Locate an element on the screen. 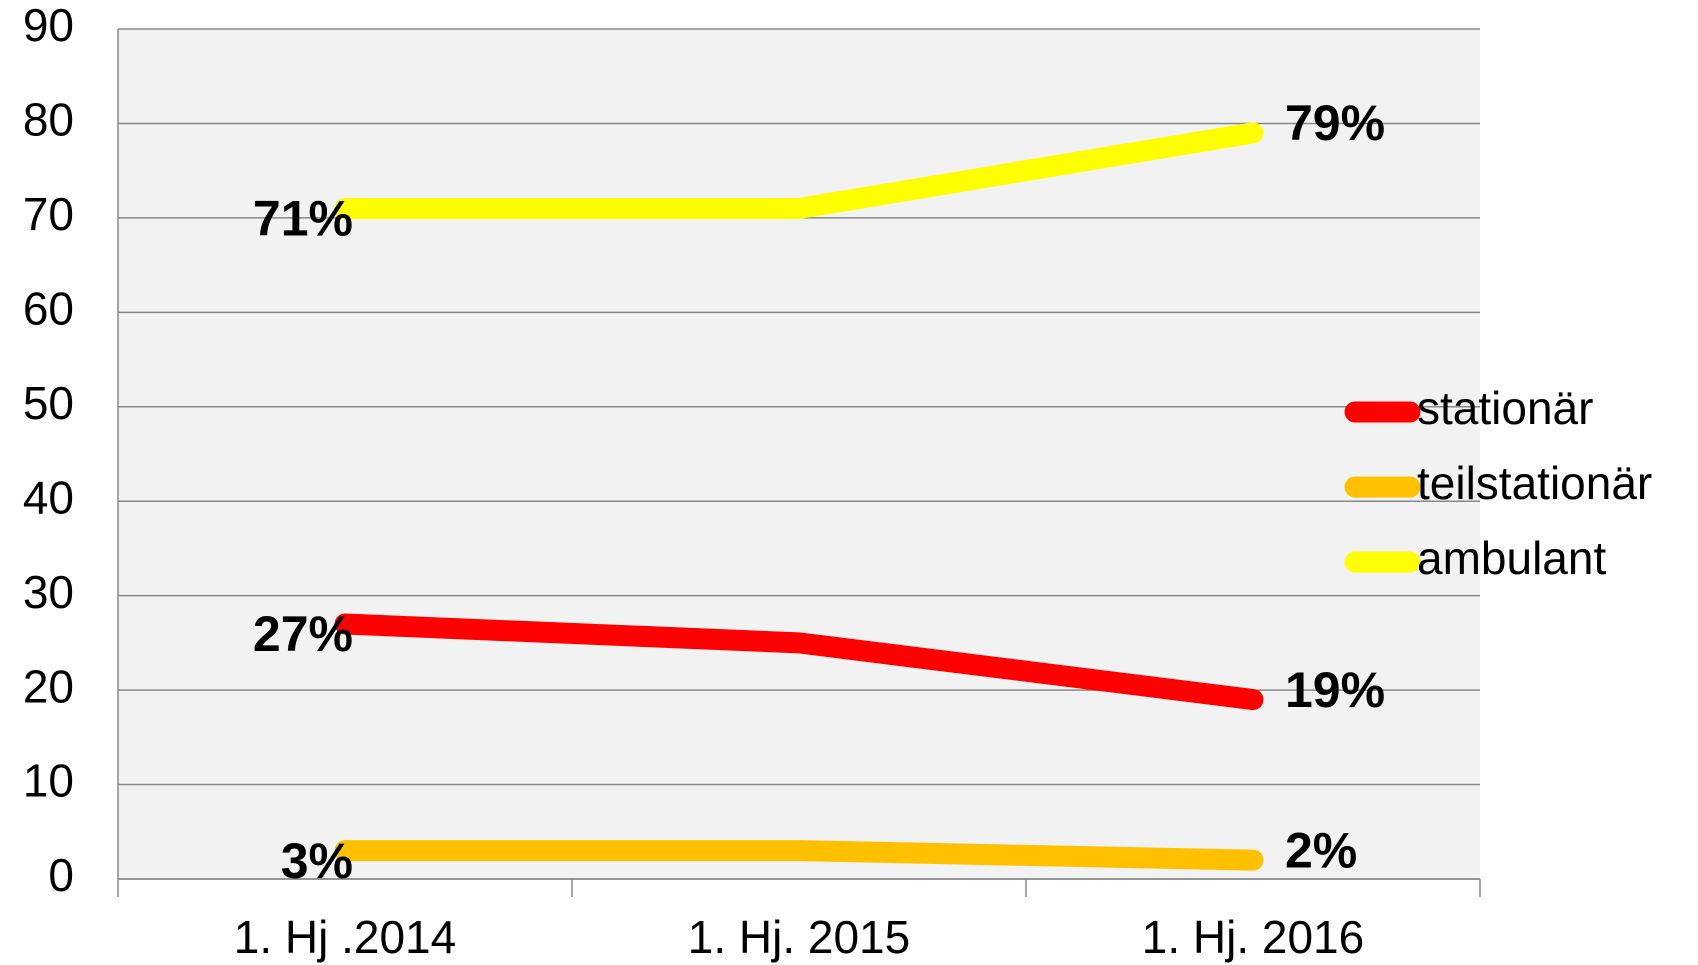 Image resolution: width=1698 pixels, height=965 pixels. y-tick-label: 90 is located at coordinates (48, 25).